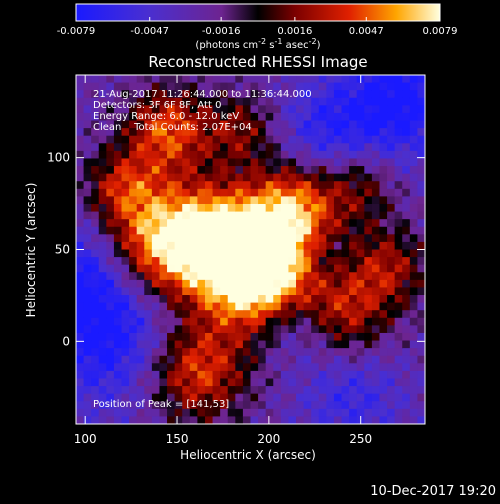  I want to click on colorbar-tick-label: -0.0016, so click(221, 31).